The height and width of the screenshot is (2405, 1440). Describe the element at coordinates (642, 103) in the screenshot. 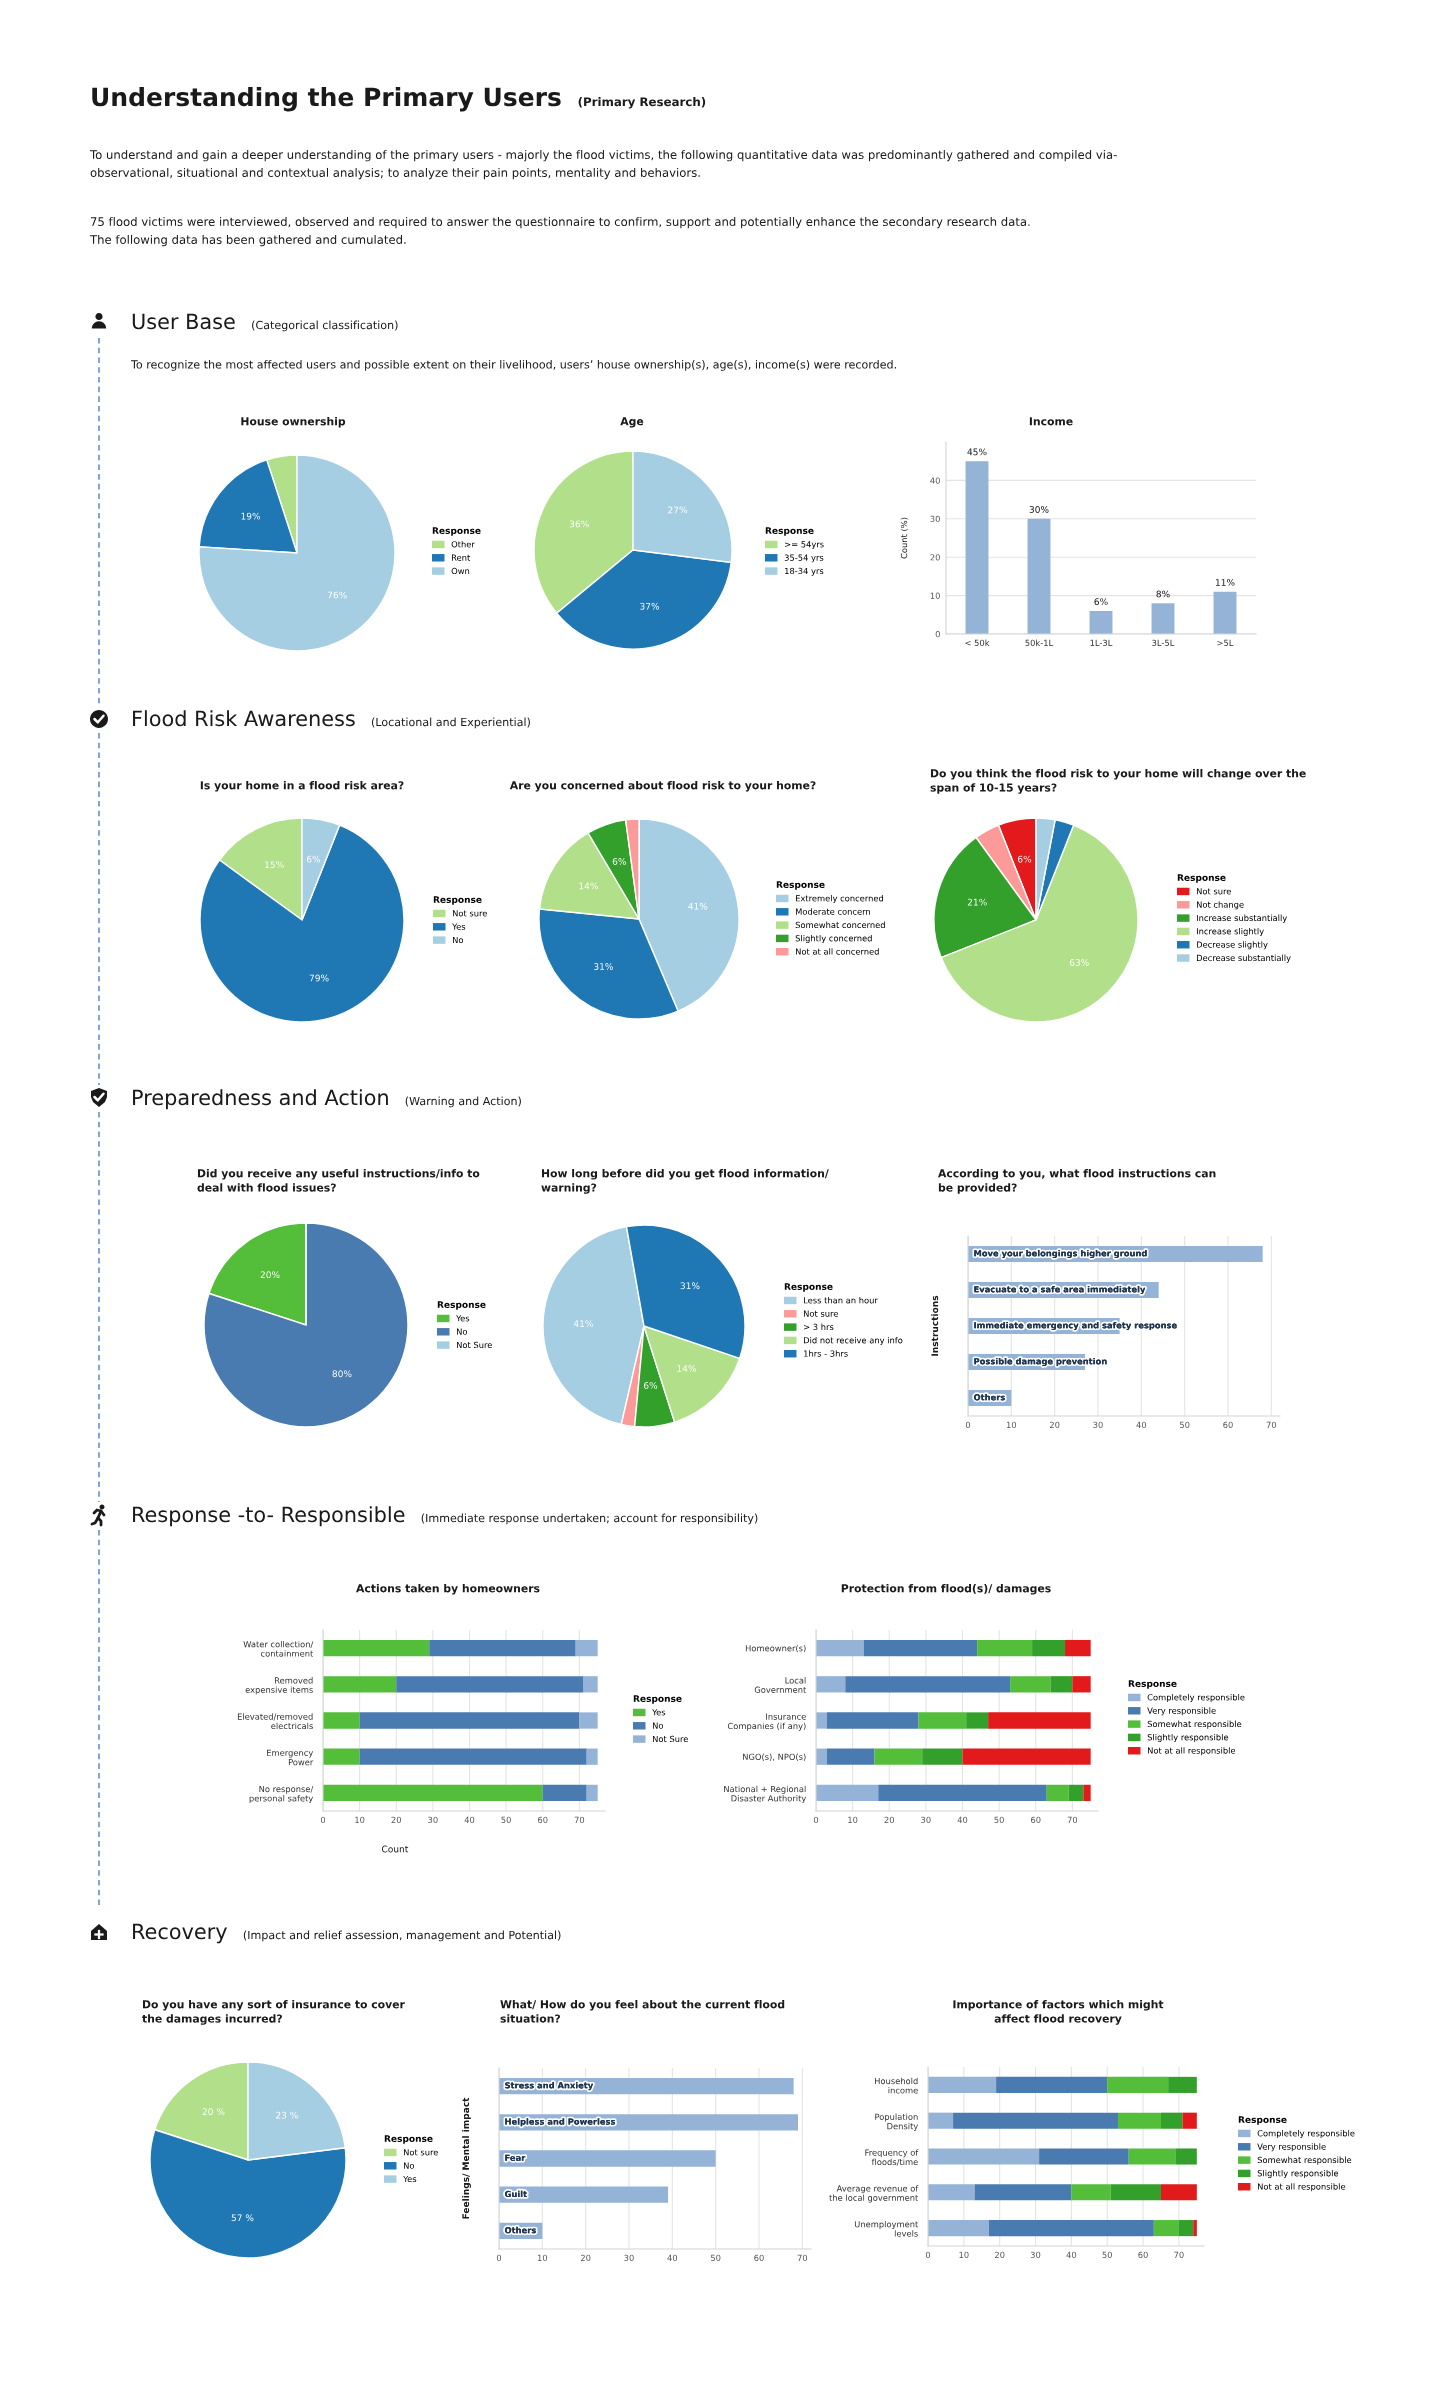

I see `text: (Primary Research)` at that location.